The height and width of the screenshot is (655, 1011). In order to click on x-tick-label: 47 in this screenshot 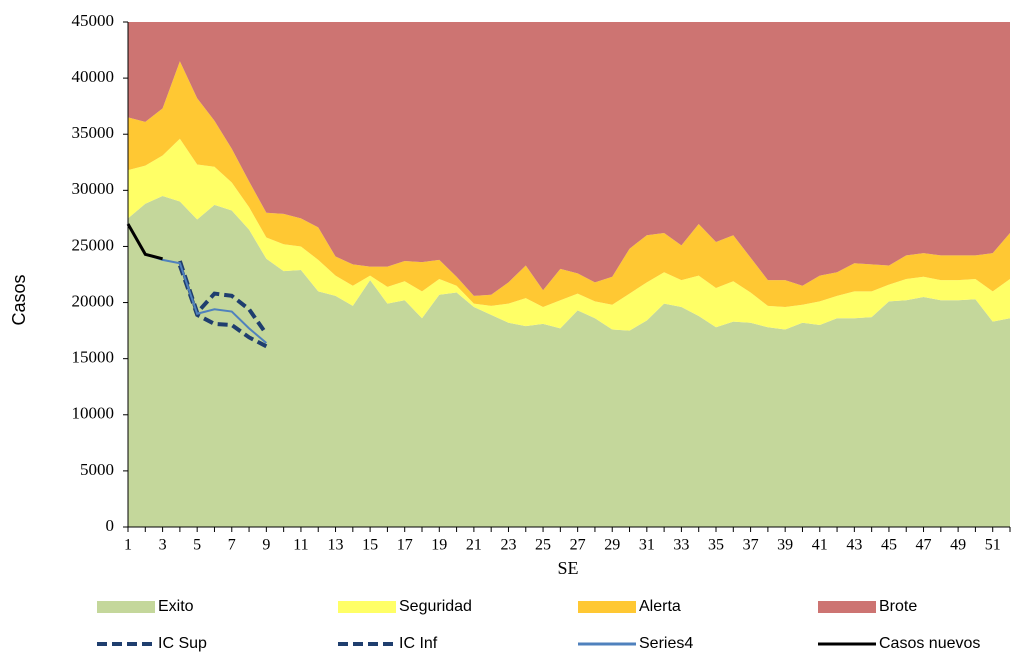, I will do `click(924, 545)`.